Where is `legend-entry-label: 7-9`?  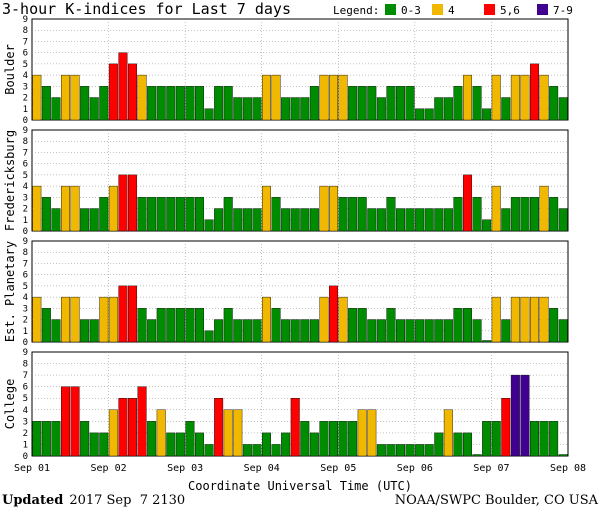 legend-entry-label: 7-9 is located at coordinates (563, 10).